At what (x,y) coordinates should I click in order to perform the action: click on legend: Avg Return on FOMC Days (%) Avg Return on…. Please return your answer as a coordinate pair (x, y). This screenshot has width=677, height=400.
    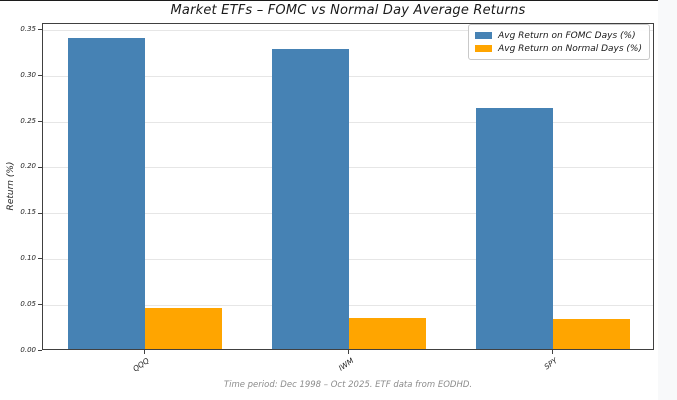
    Looking at the image, I should click on (559, 42).